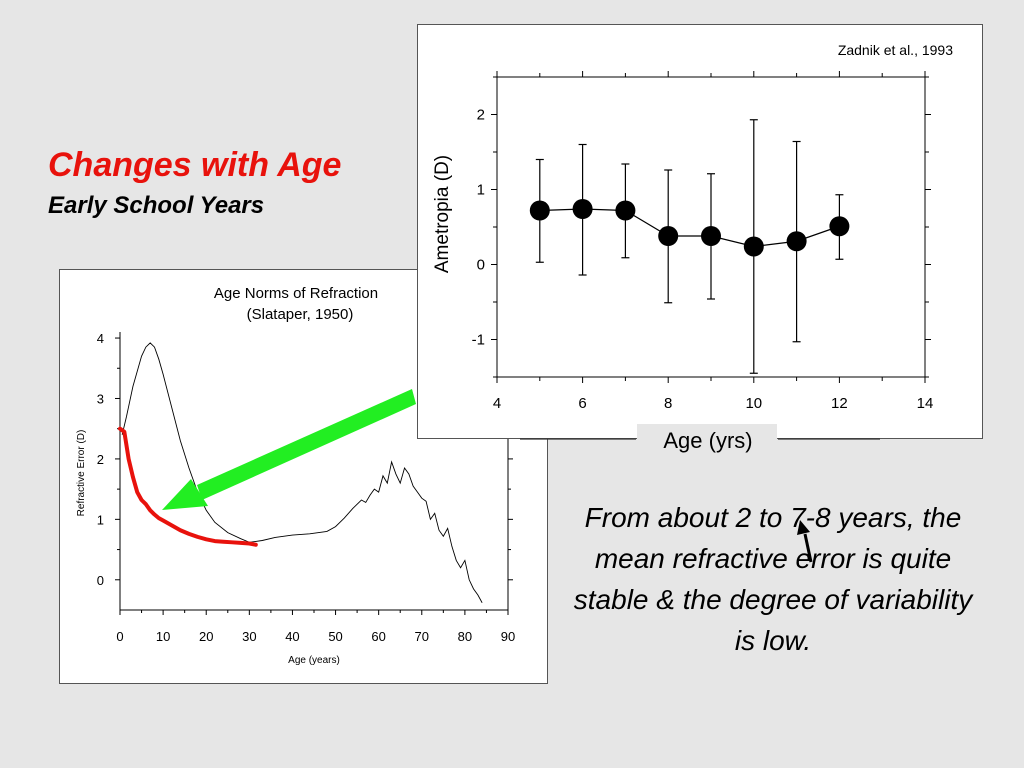  I want to click on x-tick-label: 30, so click(249, 636).